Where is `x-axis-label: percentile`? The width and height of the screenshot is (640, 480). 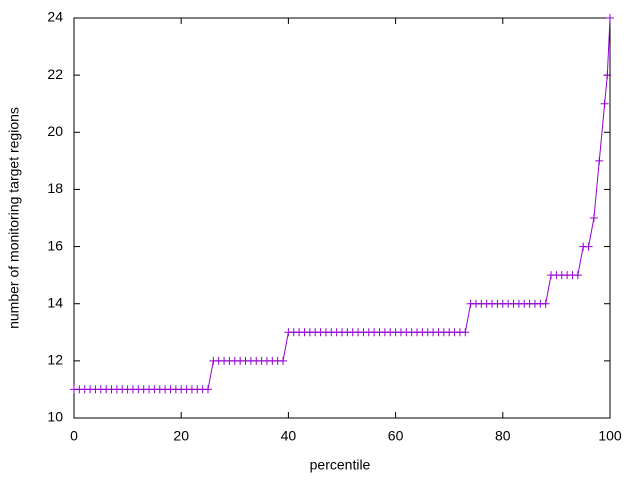
x-axis-label: percentile is located at coordinates (340, 465).